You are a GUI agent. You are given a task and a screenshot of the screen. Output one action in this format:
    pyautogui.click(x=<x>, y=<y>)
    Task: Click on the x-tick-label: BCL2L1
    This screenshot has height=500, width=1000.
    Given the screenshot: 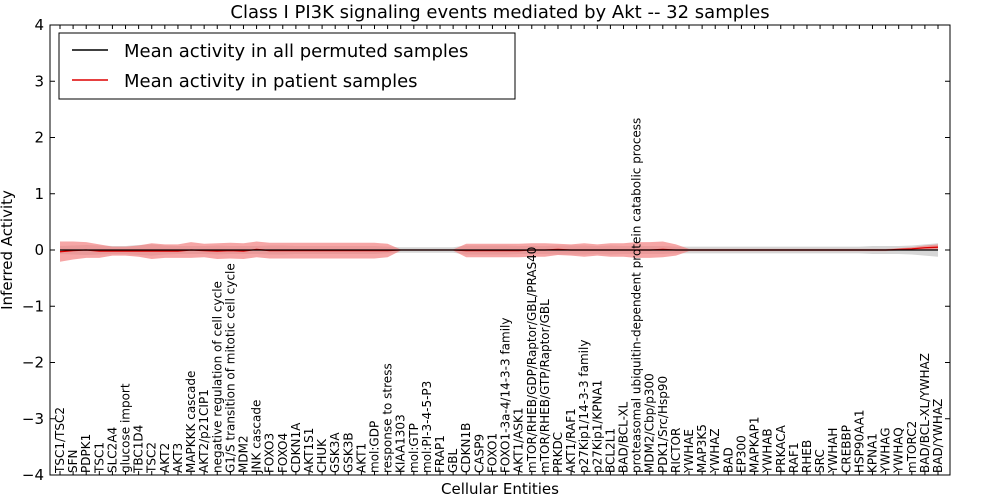 What is the action you would take?
    pyautogui.click(x=610, y=450)
    